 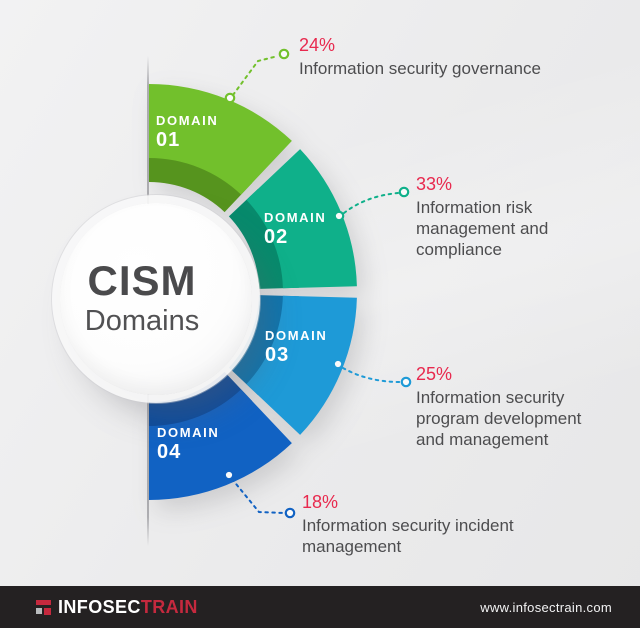 I want to click on segment-label-domain-02: DOMAIN 02, so click(x=295, y=229).